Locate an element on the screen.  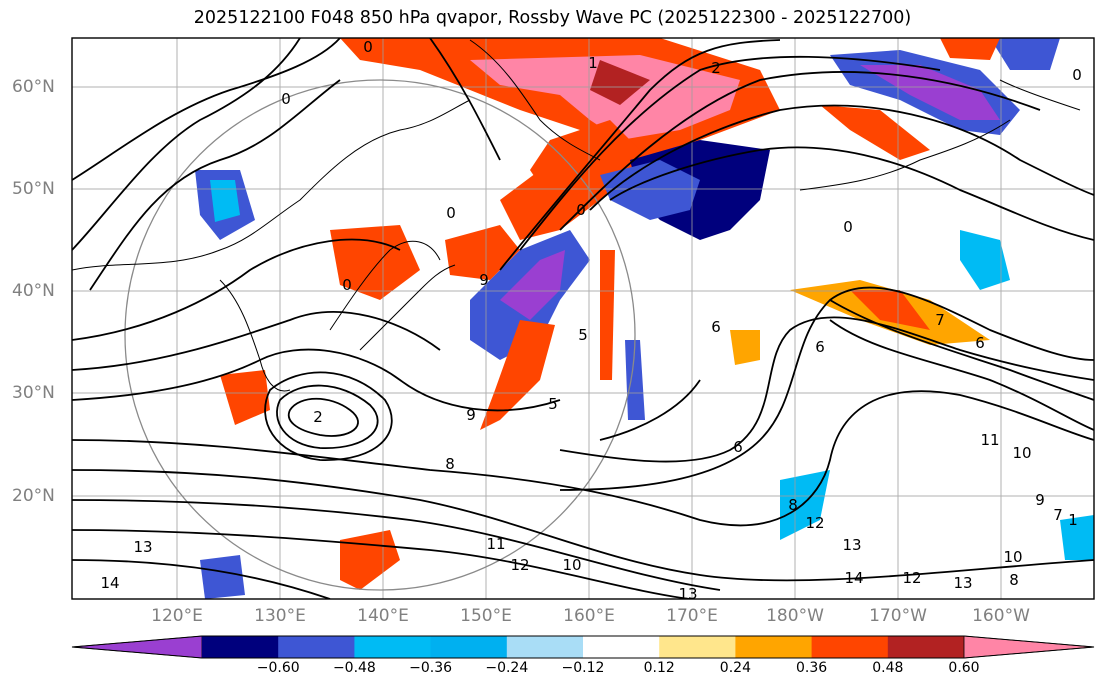
lon-label-180w: 180°W is located at coordinates (795, 616).